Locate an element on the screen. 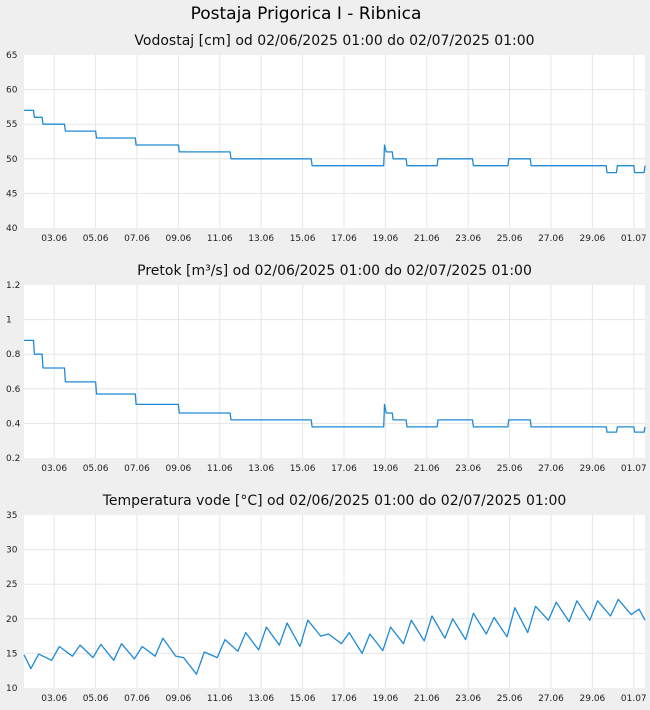 The width and height of the screenshot is (650, 710). y-tick-label: 0.8 is located at coordinates (13, 355).